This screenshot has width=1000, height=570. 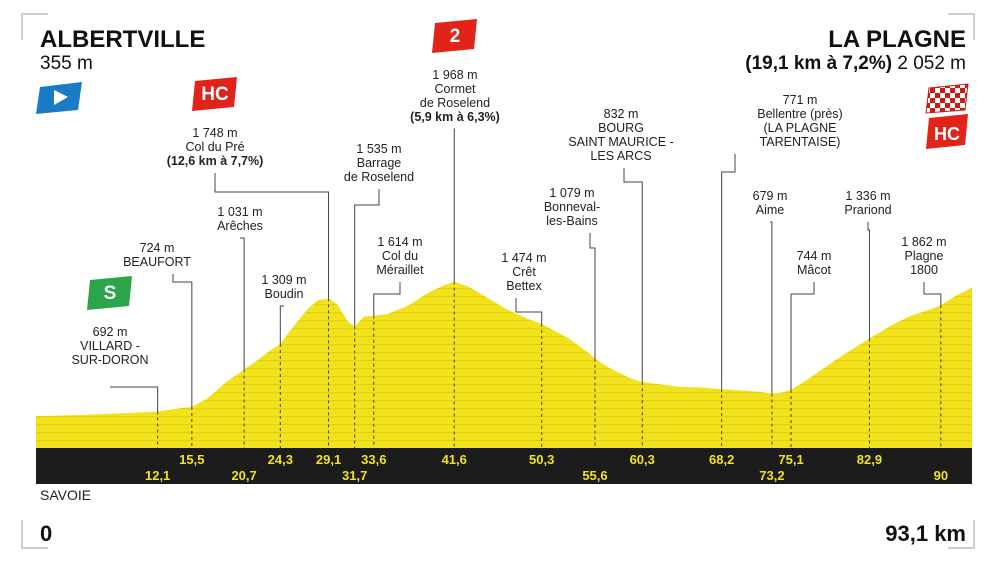 I want to click on km-tick-label: 33,6, so click(x=373, y=459).